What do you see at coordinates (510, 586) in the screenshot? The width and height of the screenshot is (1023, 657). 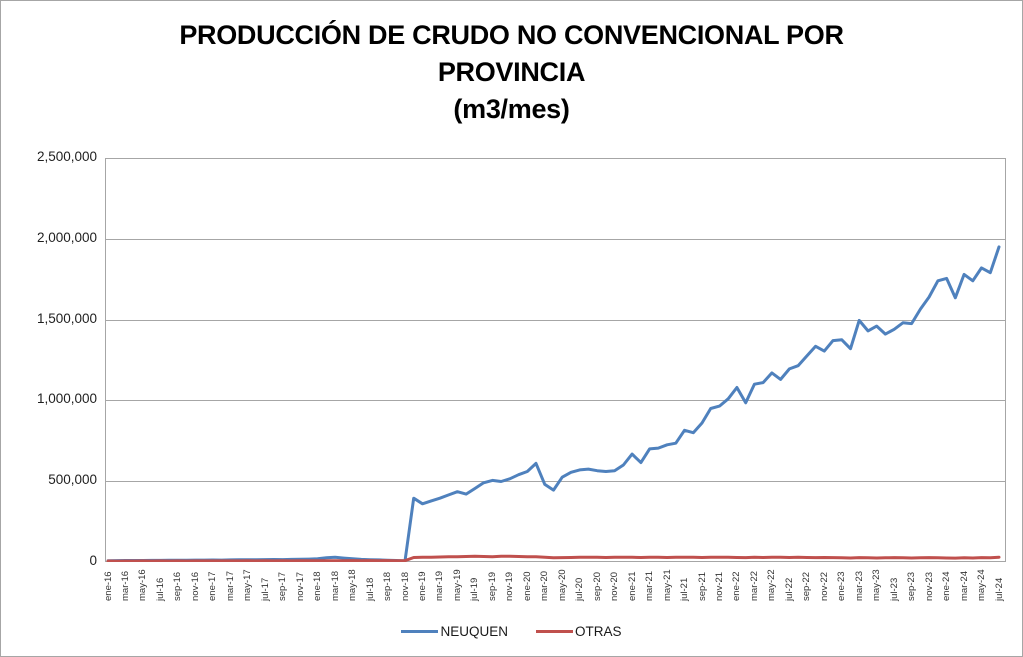 I see `x-axis-tick-label: nov-19` at bounding box center [510, 586].